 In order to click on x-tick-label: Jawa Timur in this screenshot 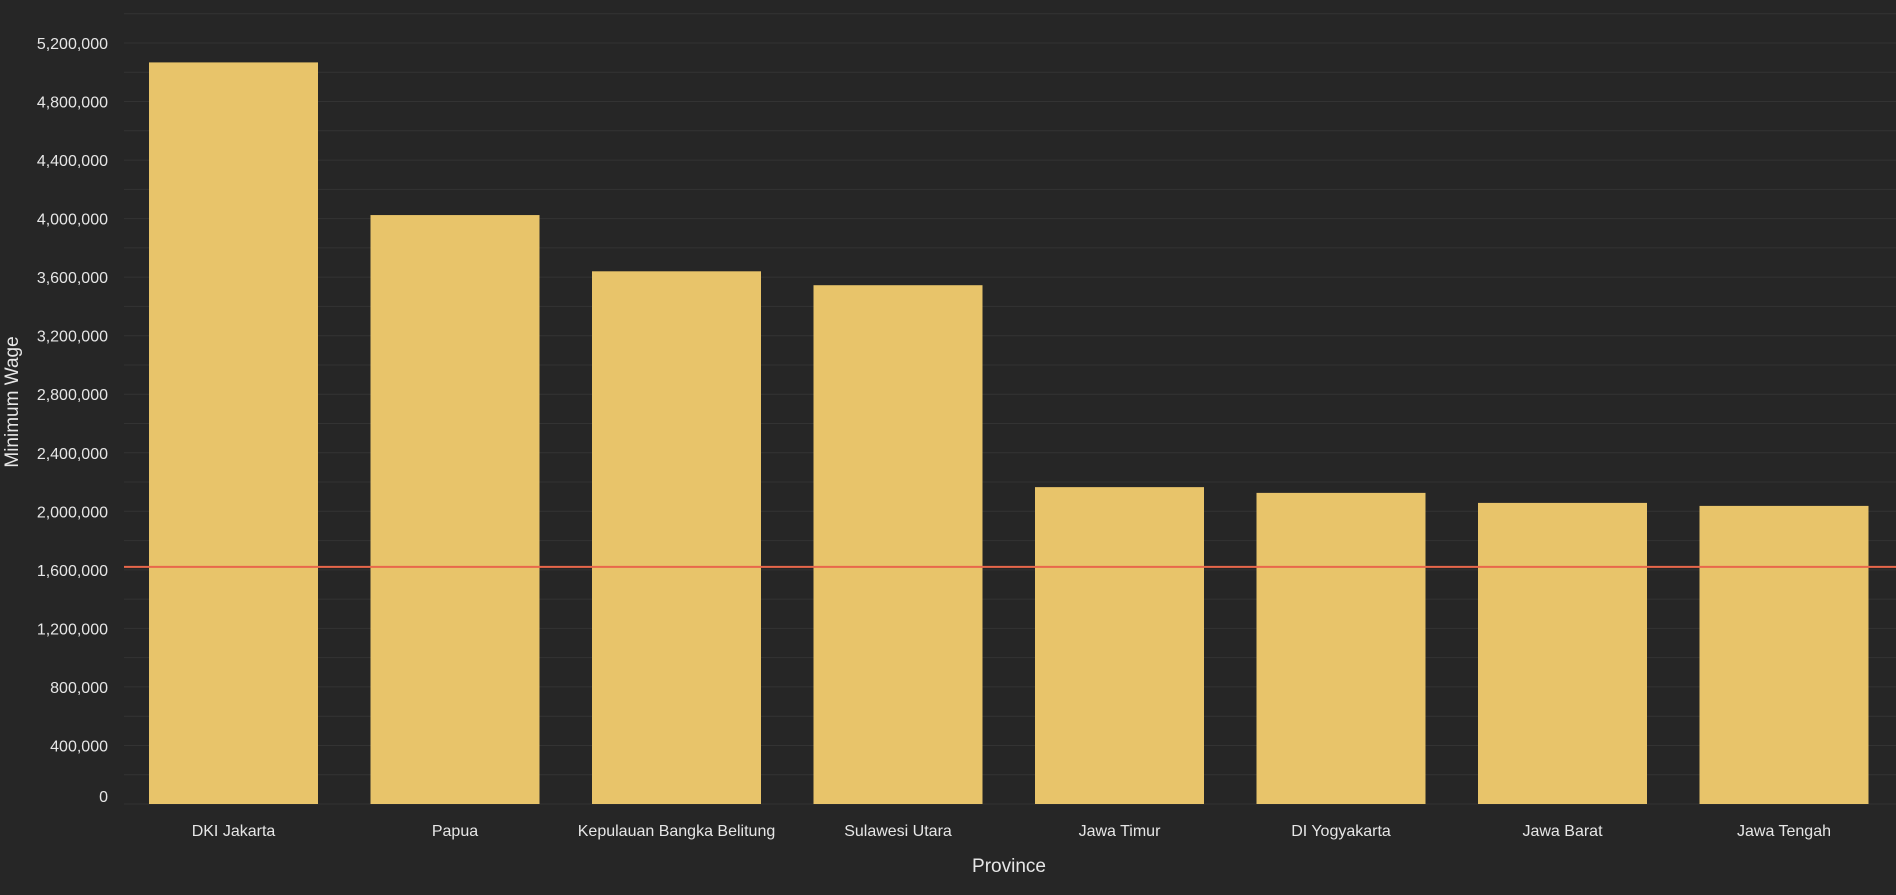, I will do `click(1120, 831)`.